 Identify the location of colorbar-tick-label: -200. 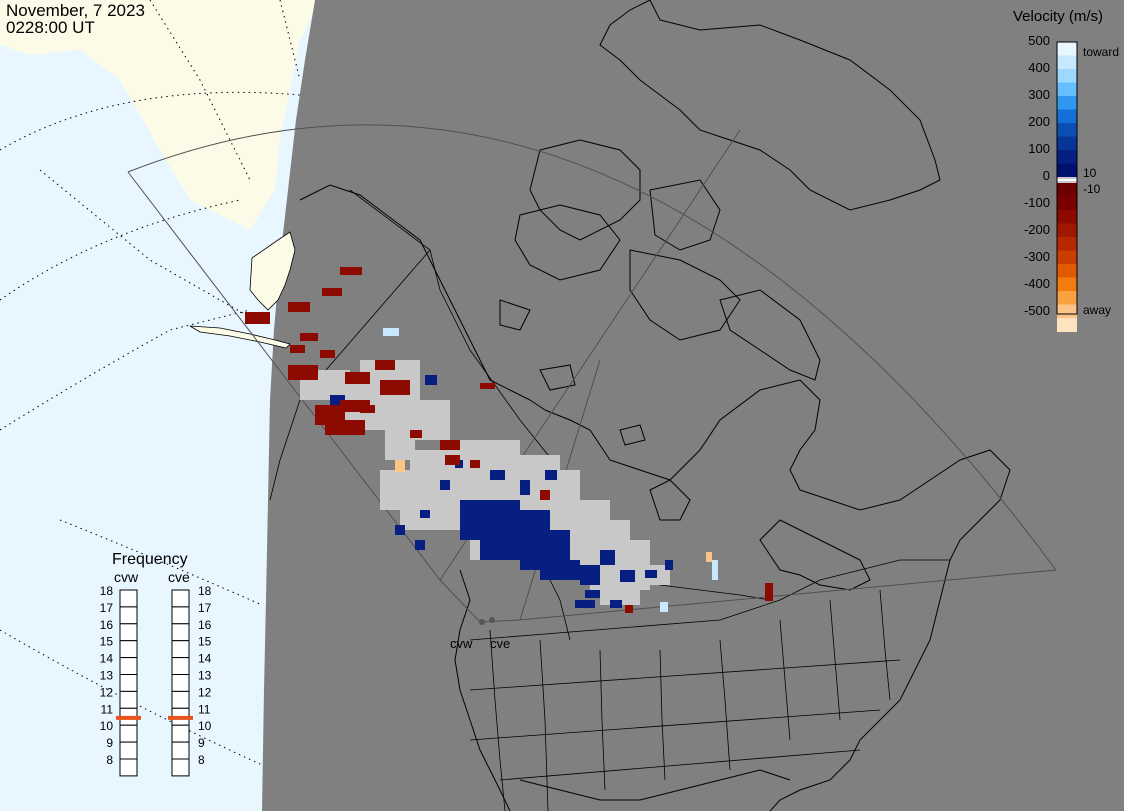
(1037, 229).